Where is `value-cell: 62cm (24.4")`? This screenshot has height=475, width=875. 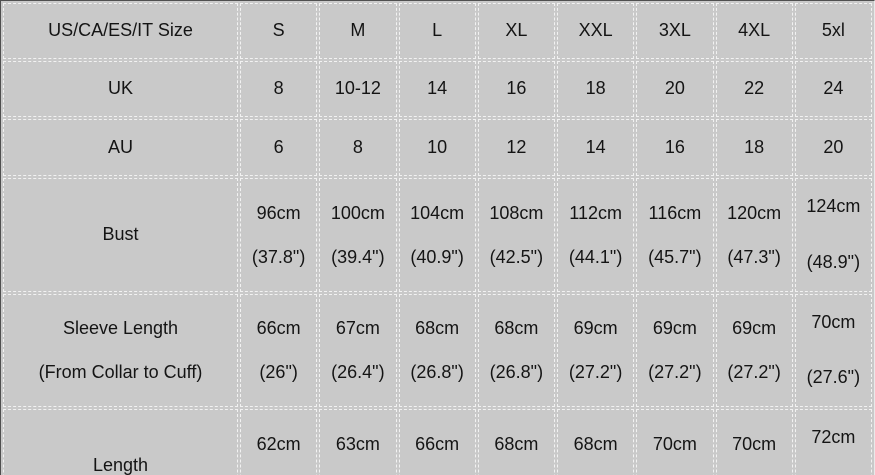 value-cell: 62cm (24.4") is located at coordinates (279, 442).